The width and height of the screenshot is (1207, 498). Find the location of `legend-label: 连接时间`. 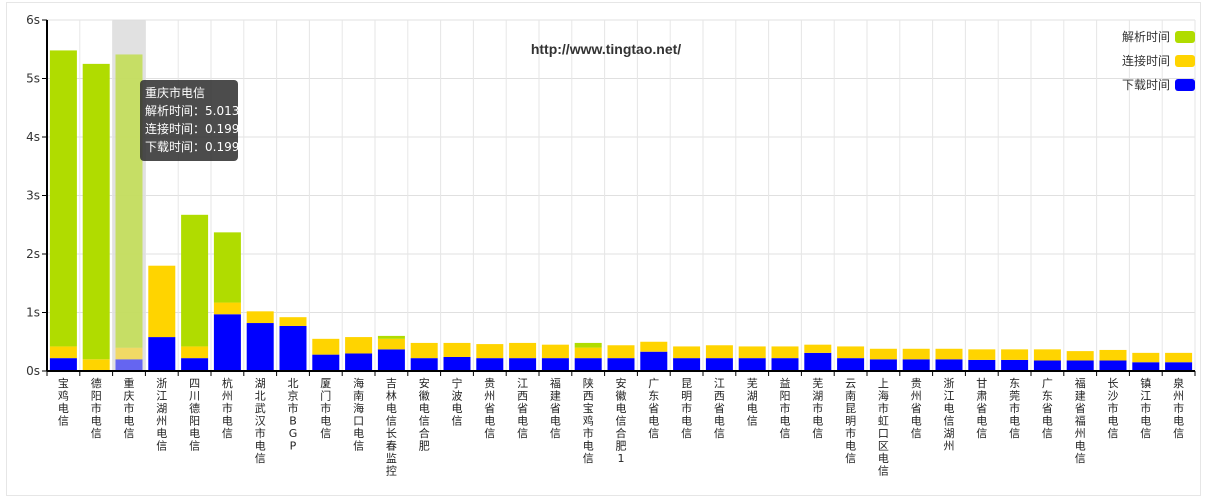

legend-label: 连接时间 is located at coordinates (1146, 60).